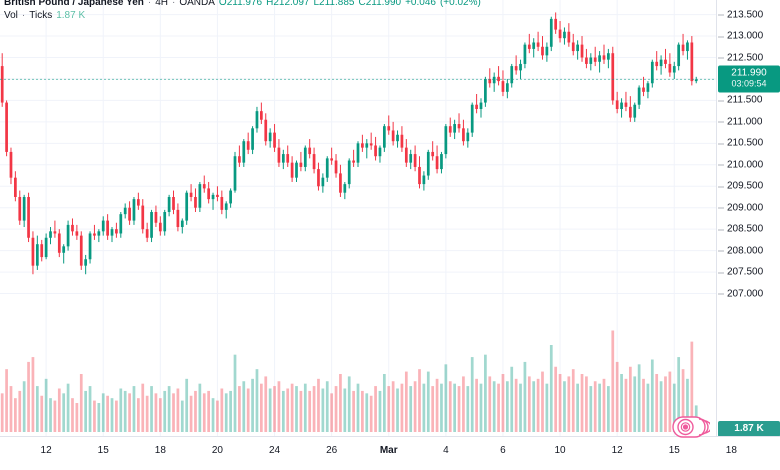 The height and width of the screenshot is (470, 780). I want to click on price-axis-tick: 208.000, so click(748, 250).